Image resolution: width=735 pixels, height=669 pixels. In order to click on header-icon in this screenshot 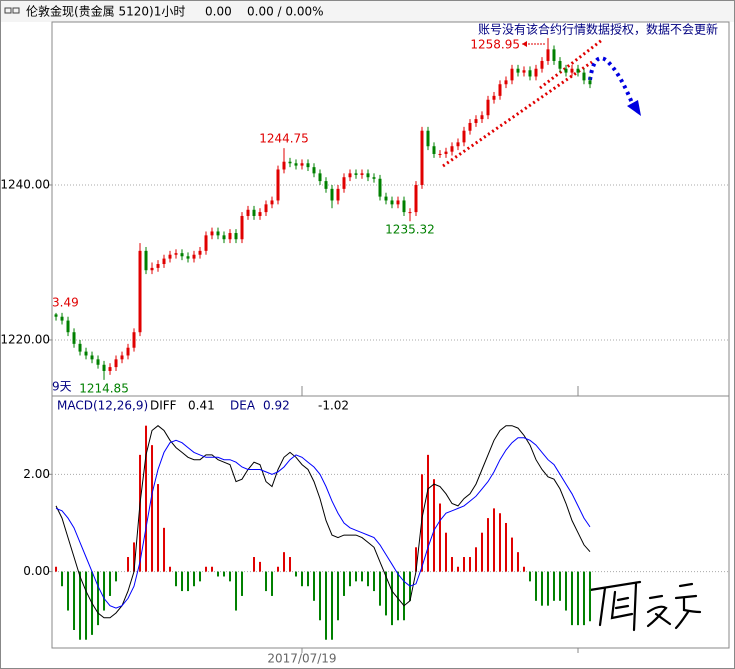, I will do `click(12, 10)`.